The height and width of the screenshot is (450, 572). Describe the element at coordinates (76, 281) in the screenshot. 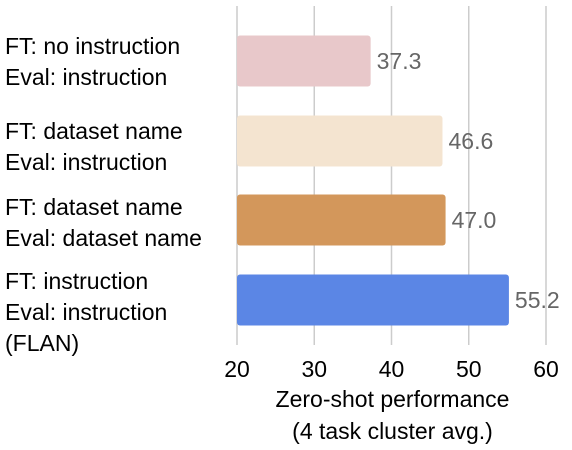

I see `category-label-4-line-1: FT: instruction` at that location.